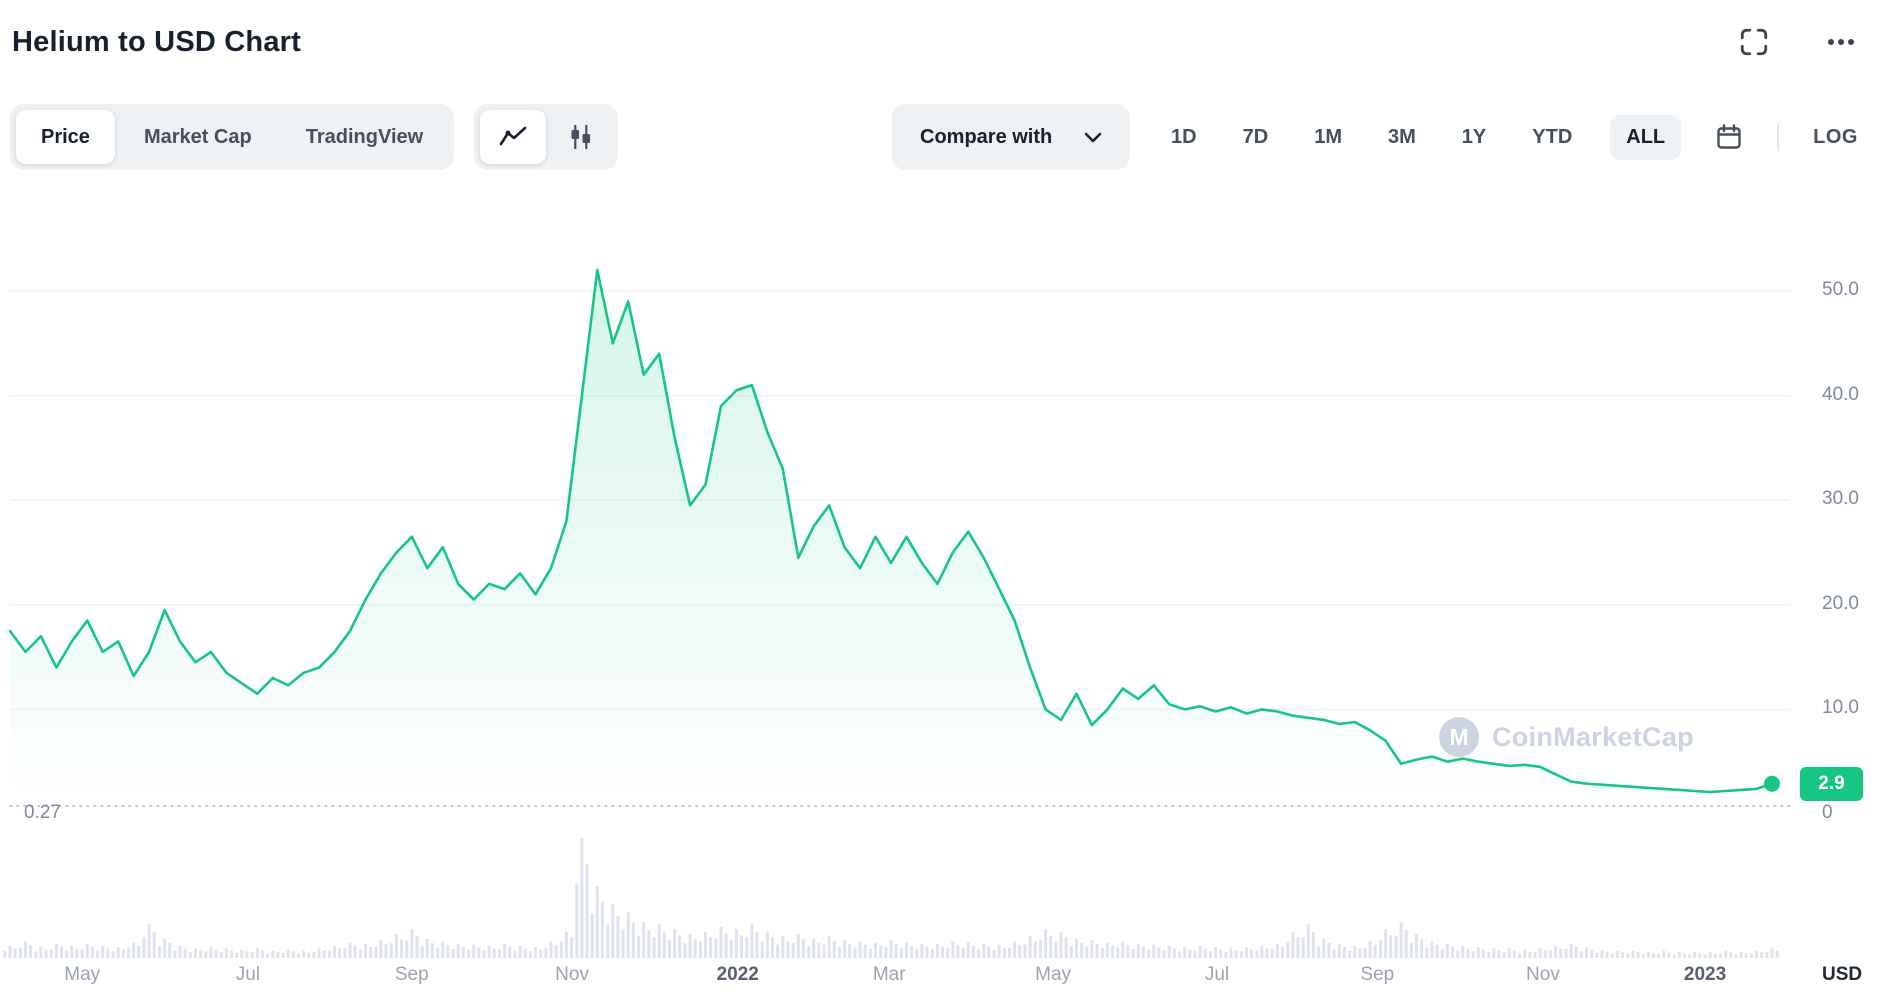 The height and width of the screenshot is (994, 1888). I want to click on range-1m: 1M, so click(1328, 137).